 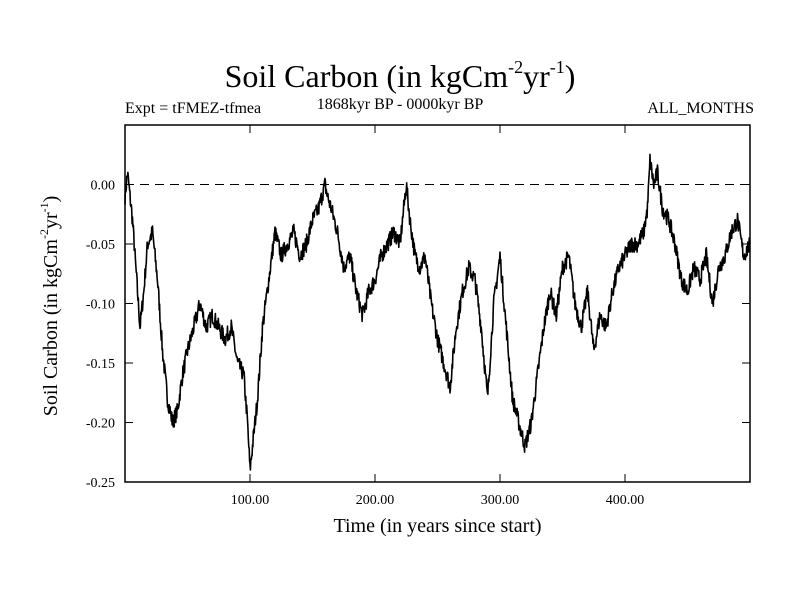 What do you see at coordinates (437, 526) in the screenshot?
I see `x-axis-label: Time (in years since start)` at bounding box center [437, 526].